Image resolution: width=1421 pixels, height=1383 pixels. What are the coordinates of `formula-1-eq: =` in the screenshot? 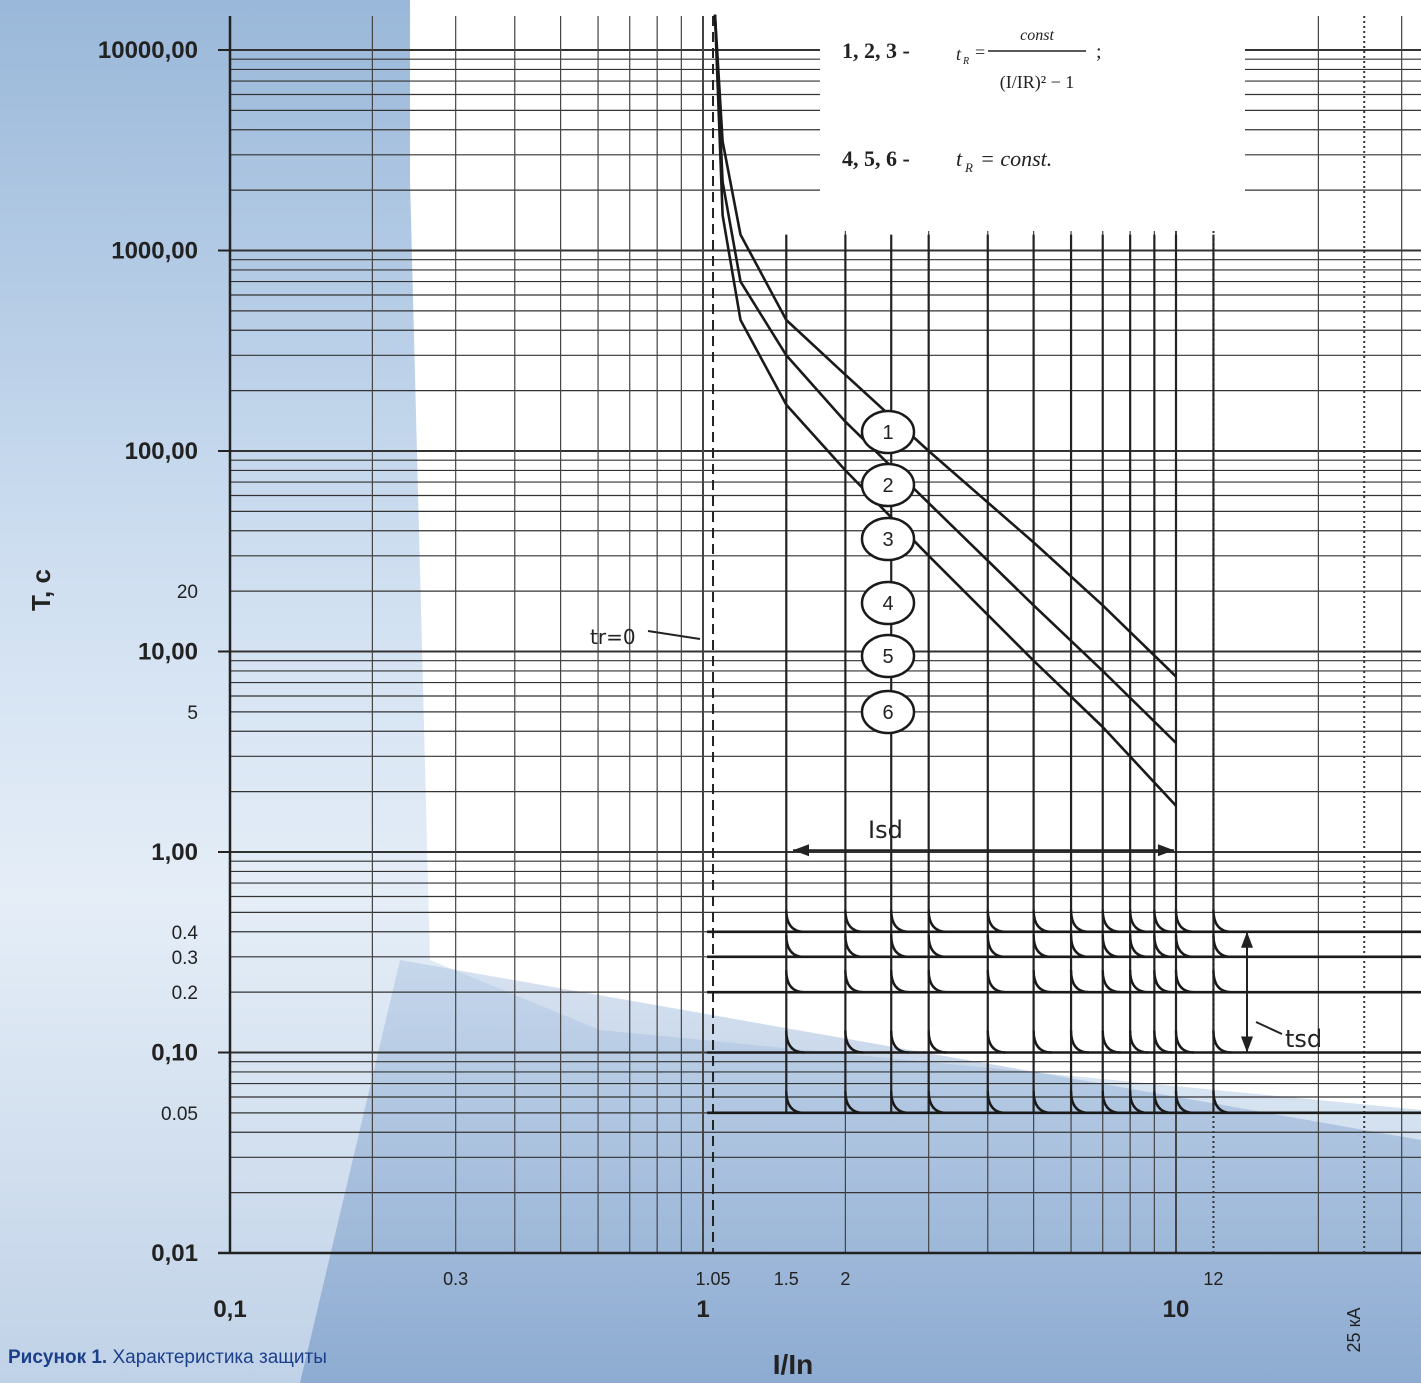 It's located at (980, 52).